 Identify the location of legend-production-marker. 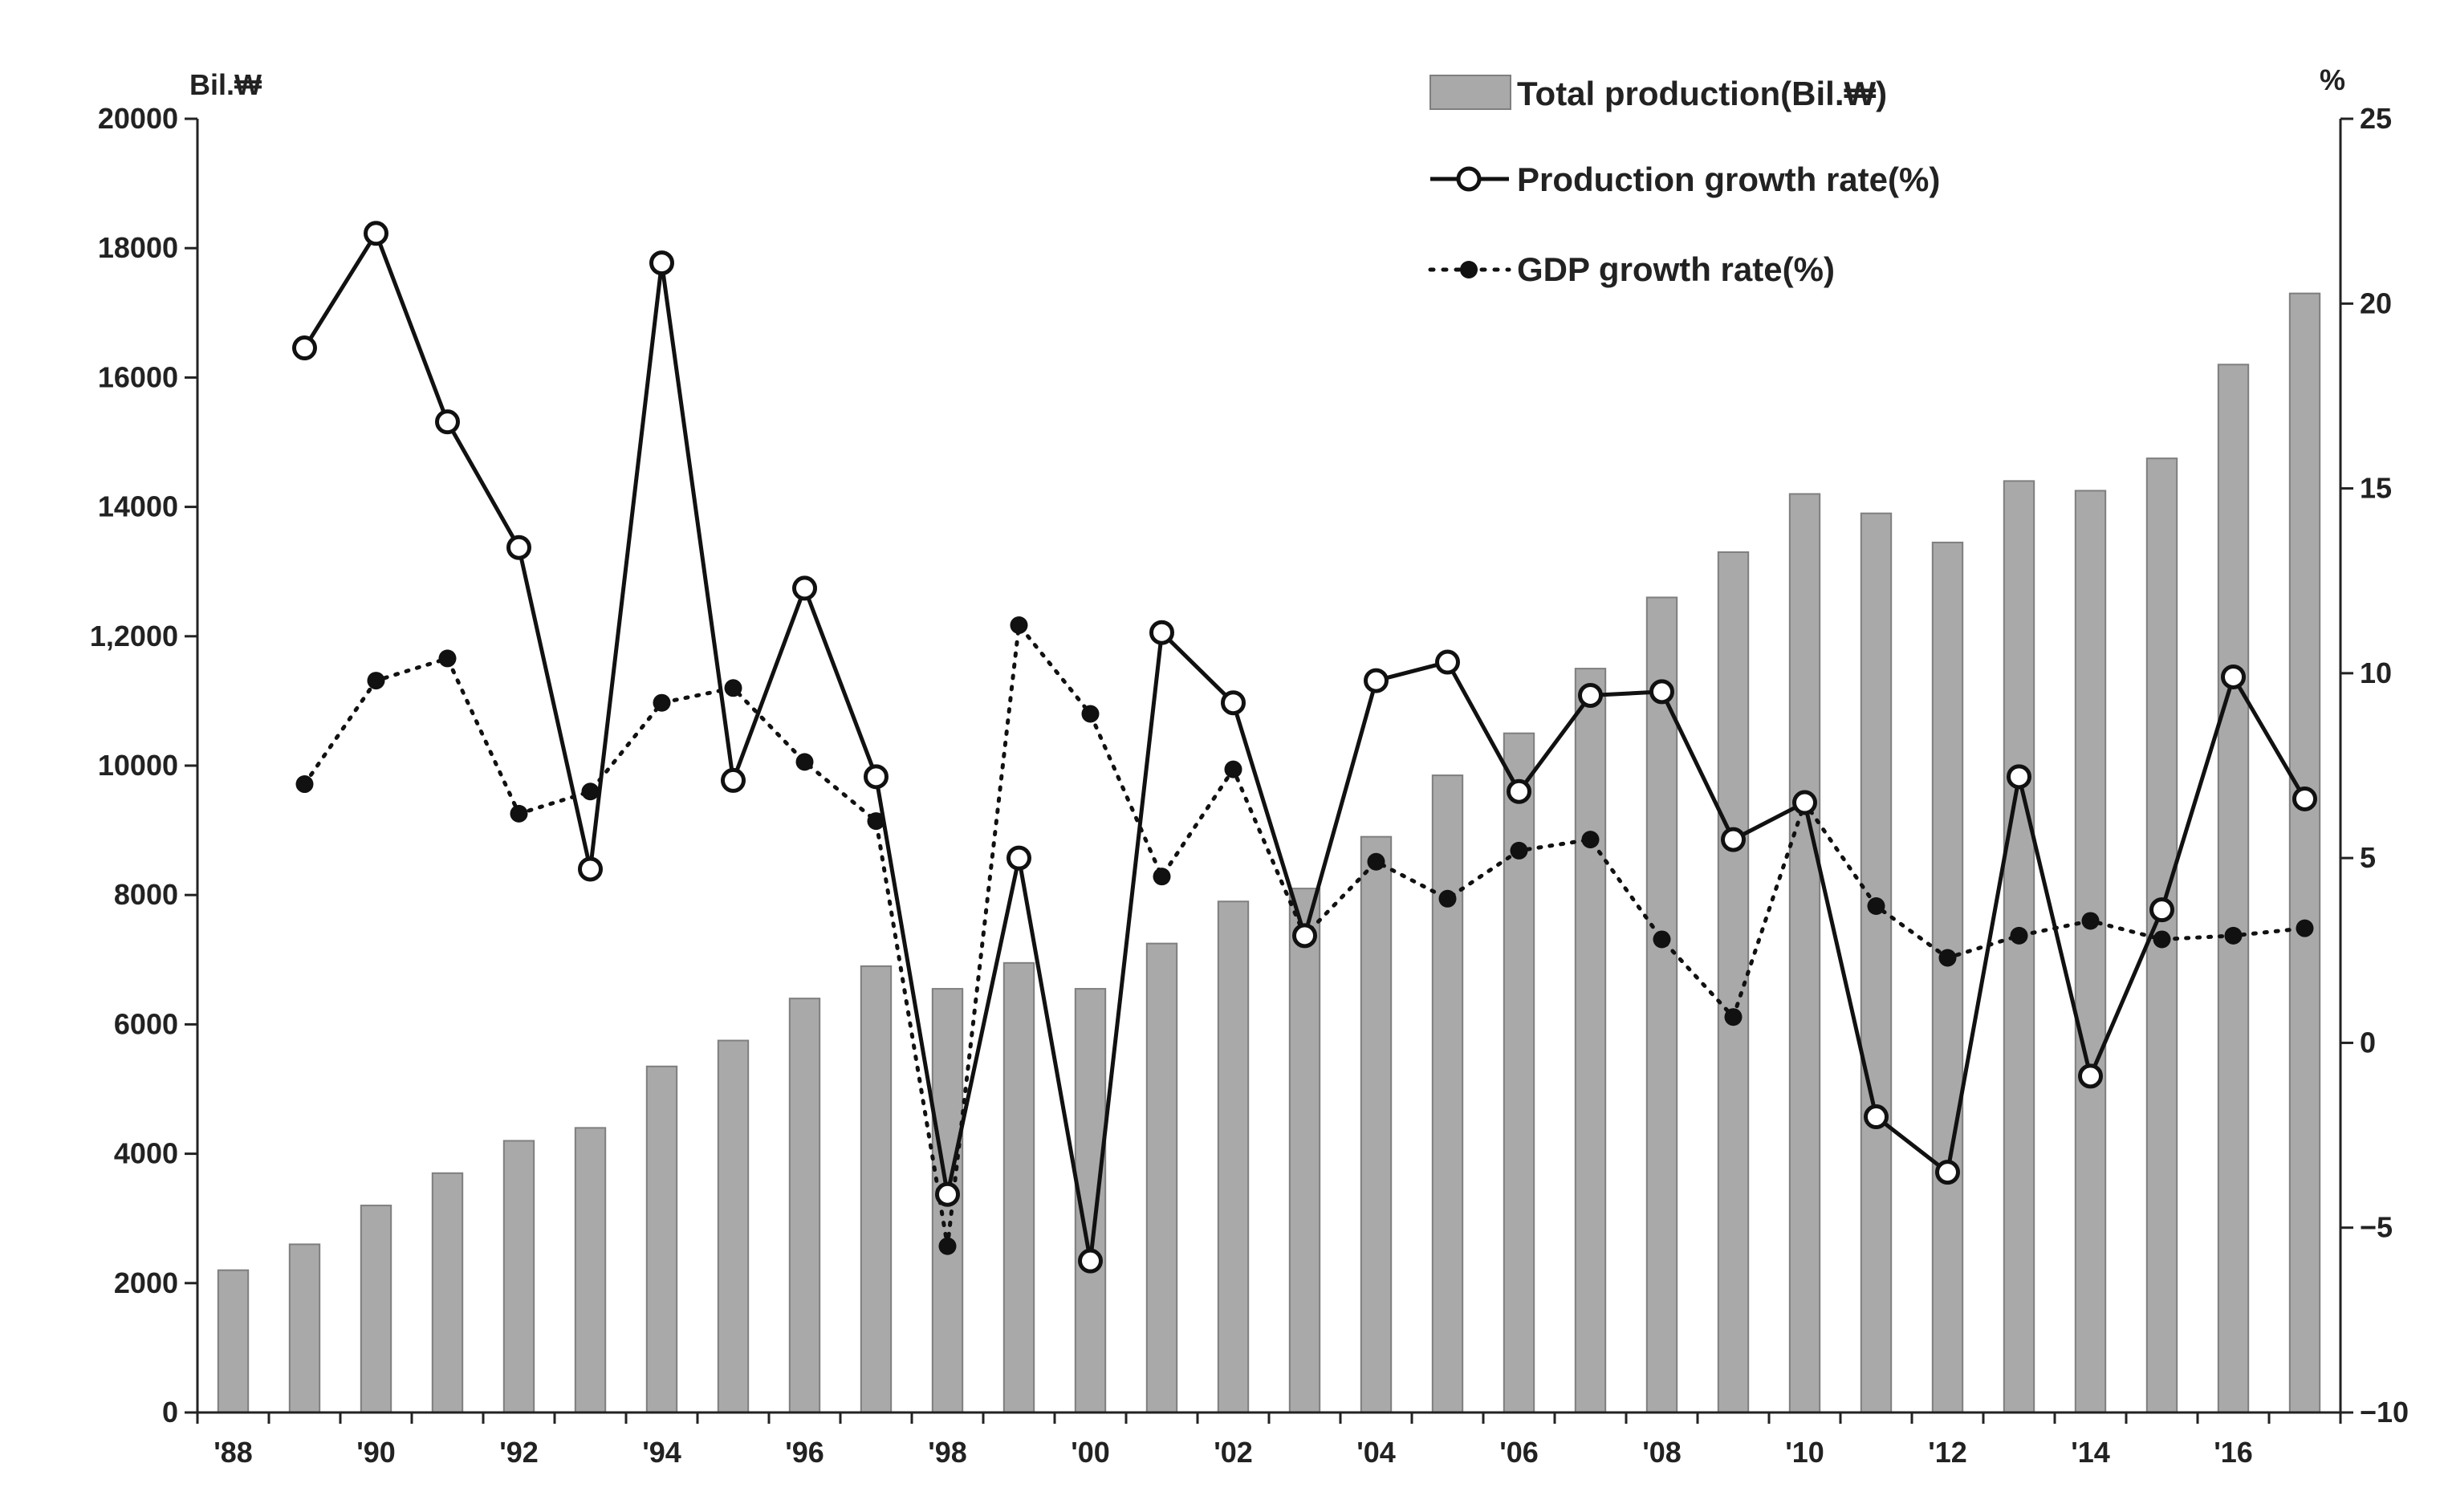
(1469, 179).